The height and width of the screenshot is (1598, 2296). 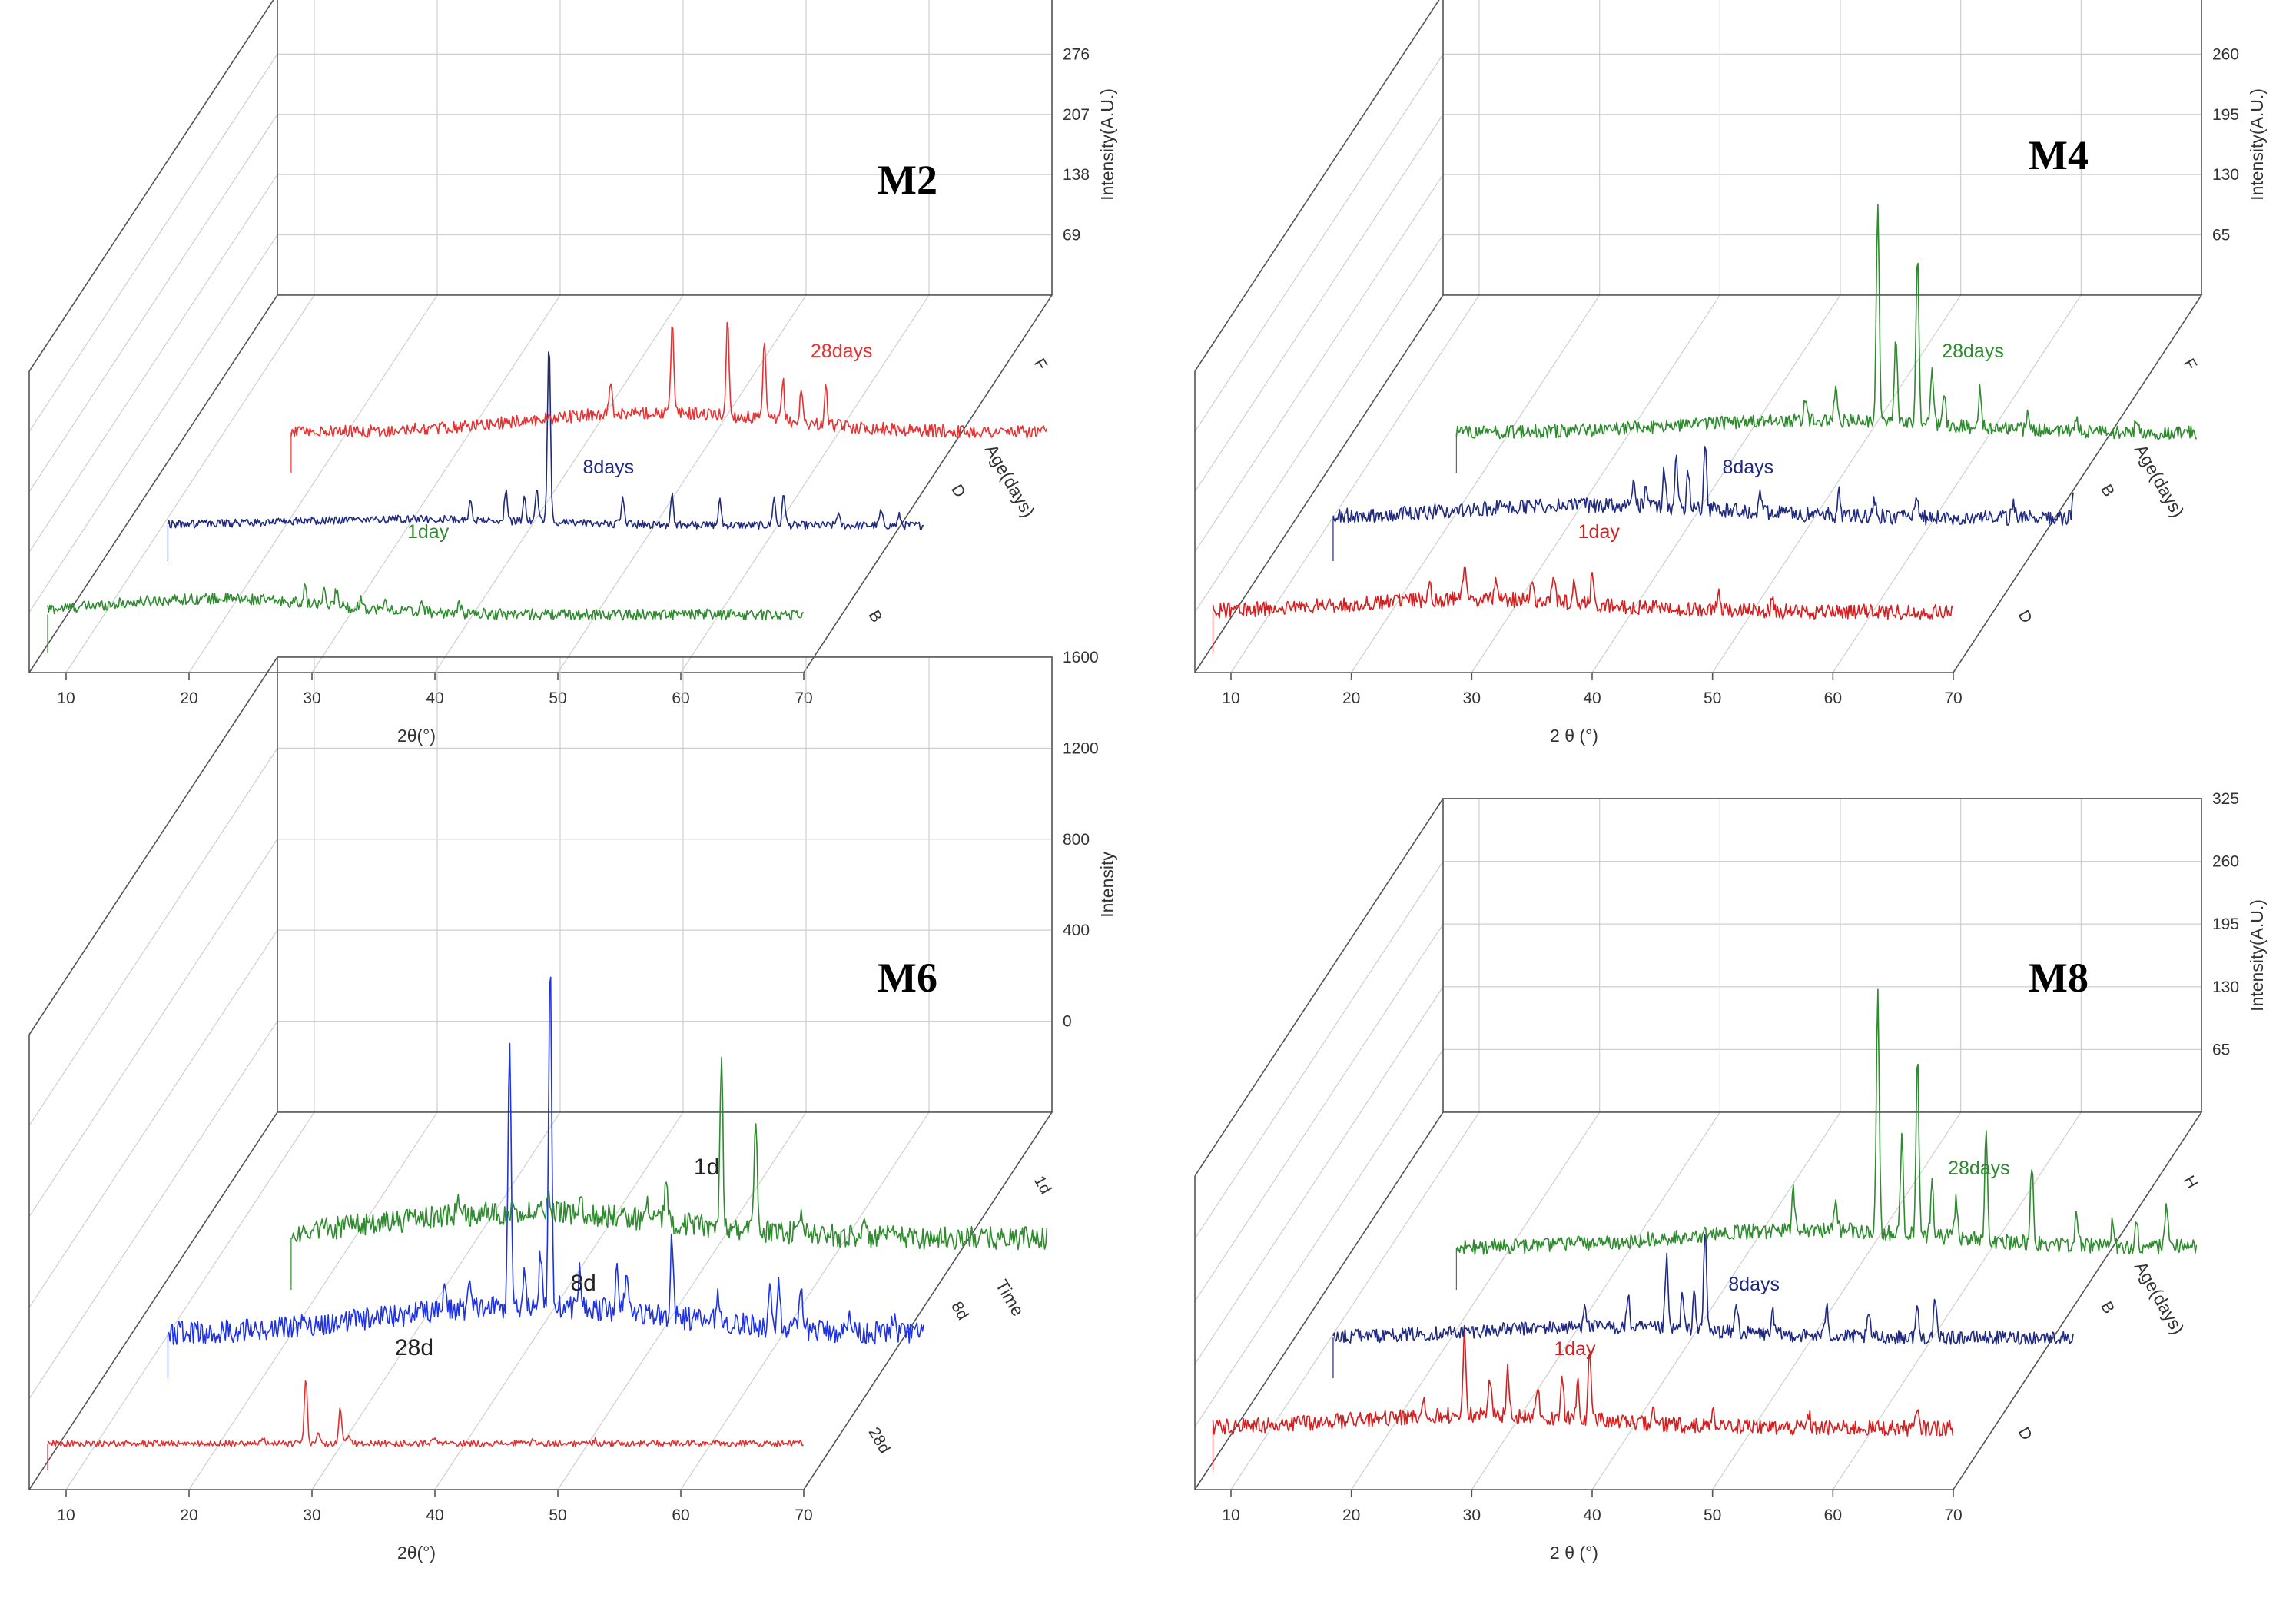 What do you see at coordinates (2026, 616) in the screenshot?
I see `depth-tick-label: D` at bounding box center [2026, 616].